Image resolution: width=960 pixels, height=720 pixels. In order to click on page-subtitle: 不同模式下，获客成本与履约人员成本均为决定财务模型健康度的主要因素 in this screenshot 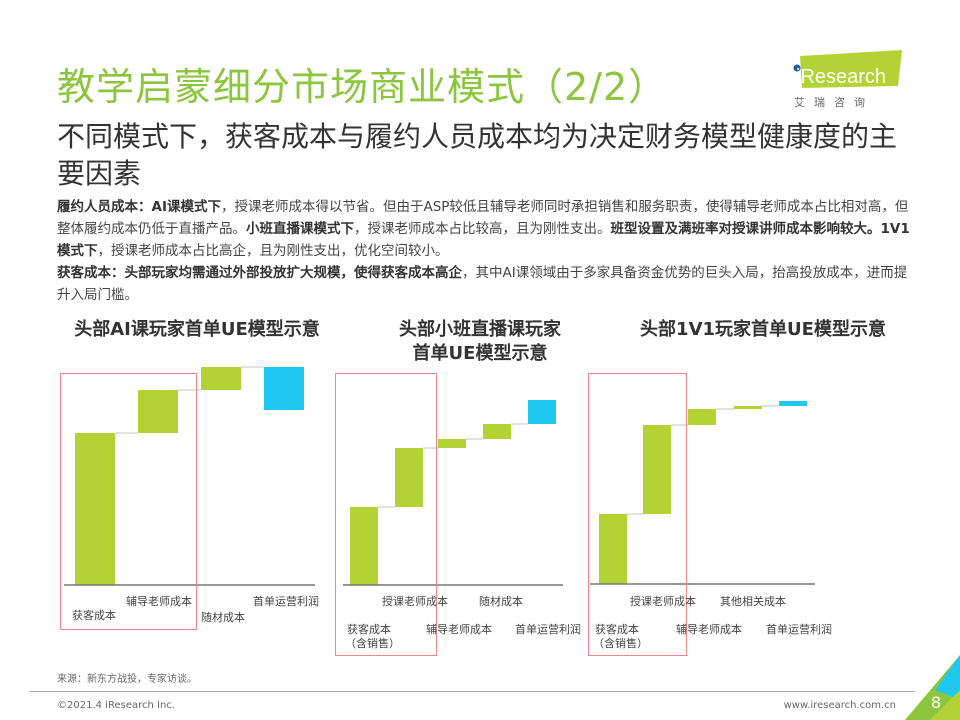, I will do `click(477, 155)`.